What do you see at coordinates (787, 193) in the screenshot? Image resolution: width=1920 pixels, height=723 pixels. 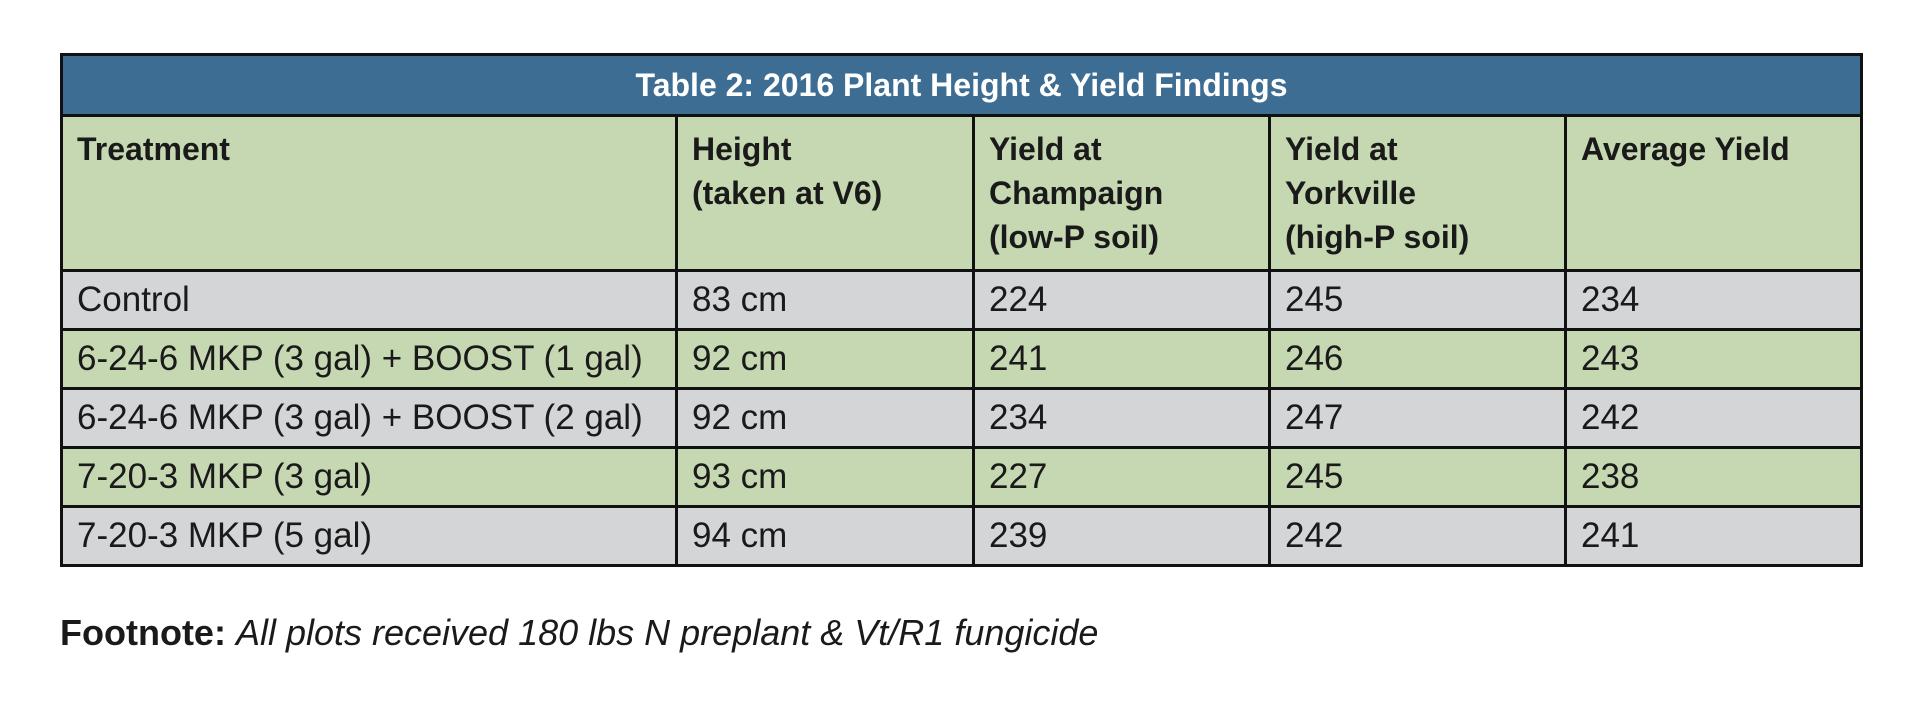 I see `header-height-line: (taken at V6)` at bounding box center [787, 193].